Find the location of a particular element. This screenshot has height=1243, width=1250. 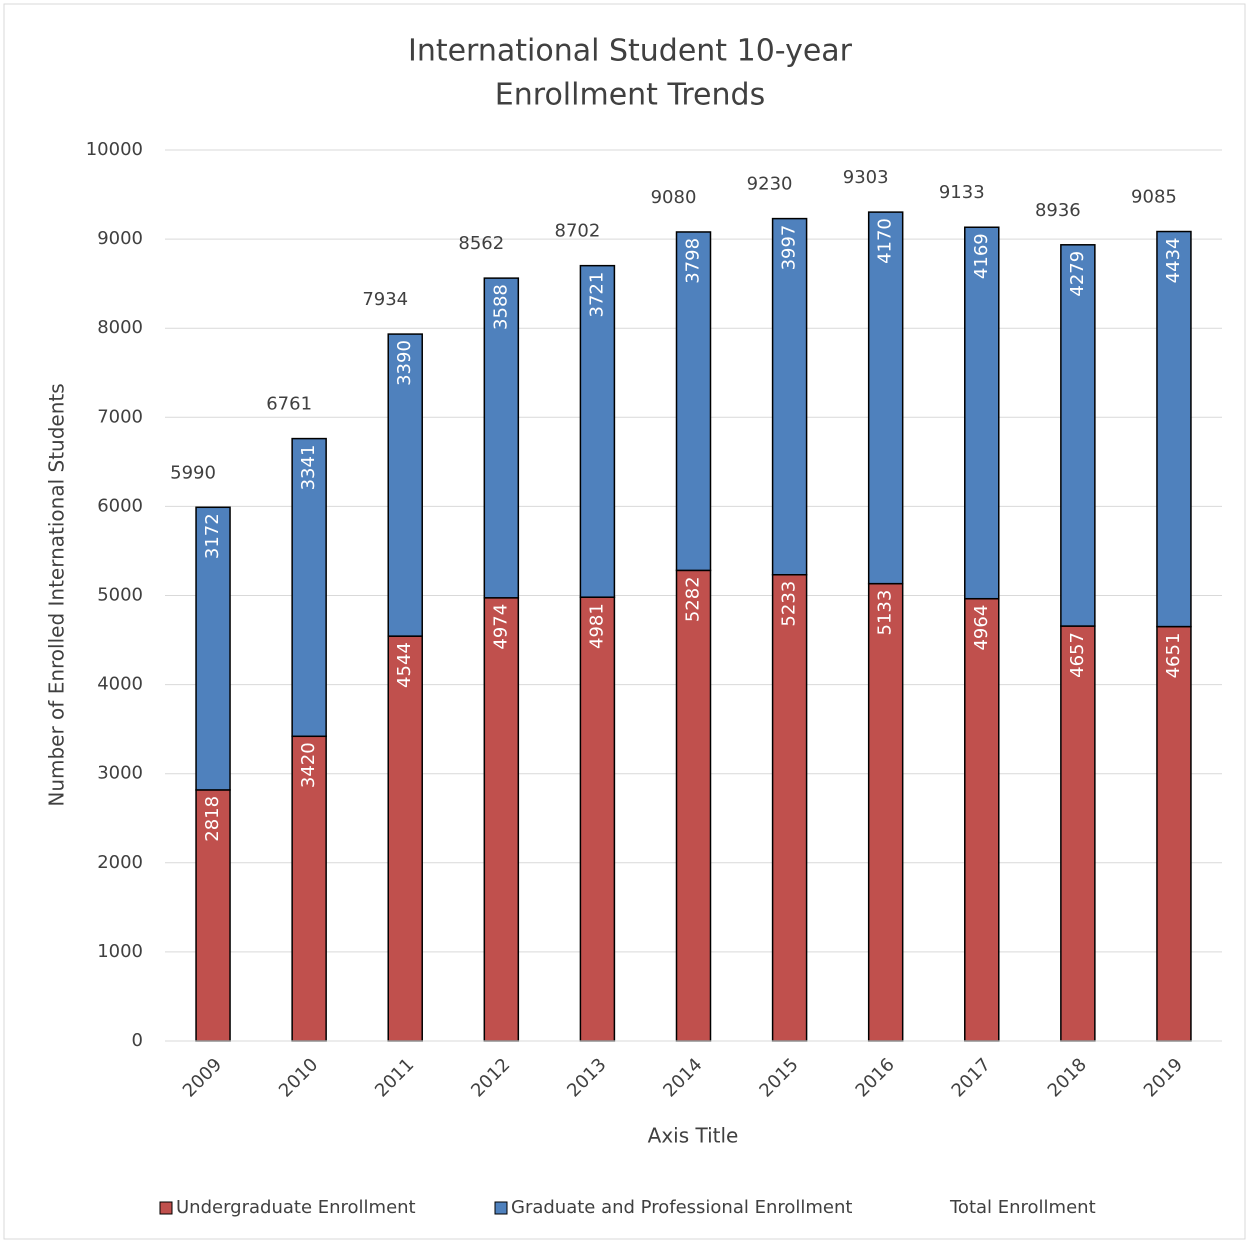

data-label: 3997 is located at coordinates (789, 248).